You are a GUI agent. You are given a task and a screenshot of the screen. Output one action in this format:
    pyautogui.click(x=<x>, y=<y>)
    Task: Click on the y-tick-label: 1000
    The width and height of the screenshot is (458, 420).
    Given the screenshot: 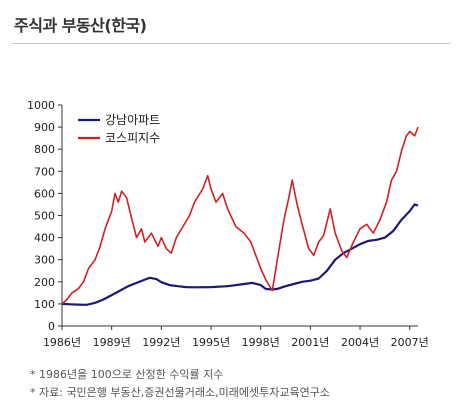 What is the action you would take?
    pyautogui.click(x=41, y=105)
    